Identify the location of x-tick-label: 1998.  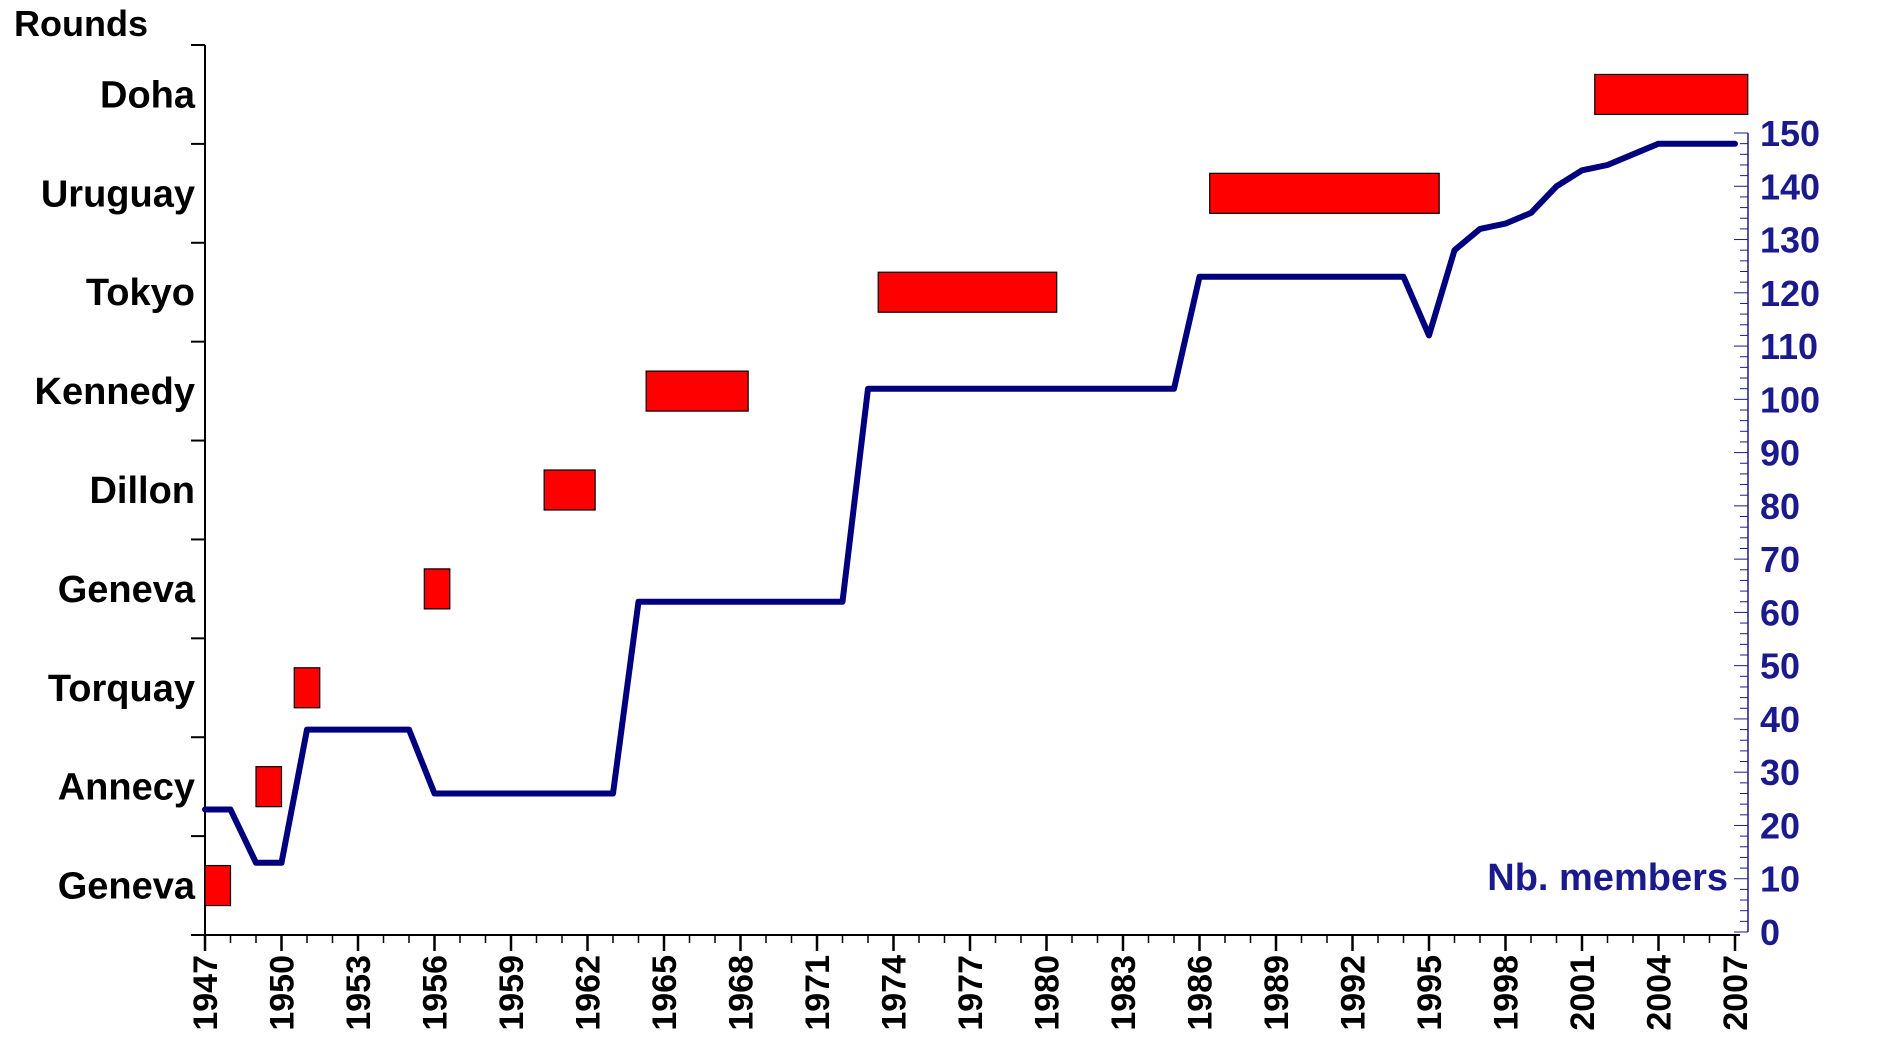
(1507, 993).